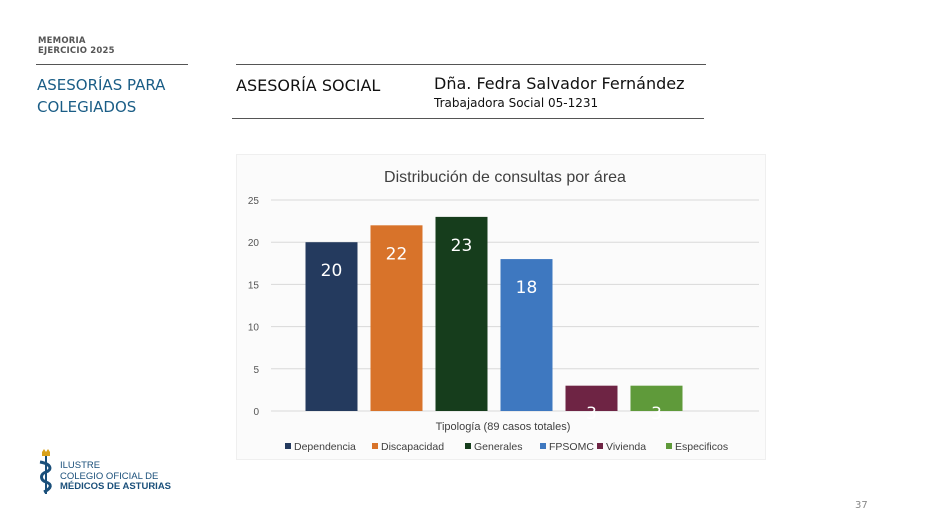 The image size is (942, 530). I want to click on document-header-label: MEMORIA EJERCICIO 2025, so click(76, 46).